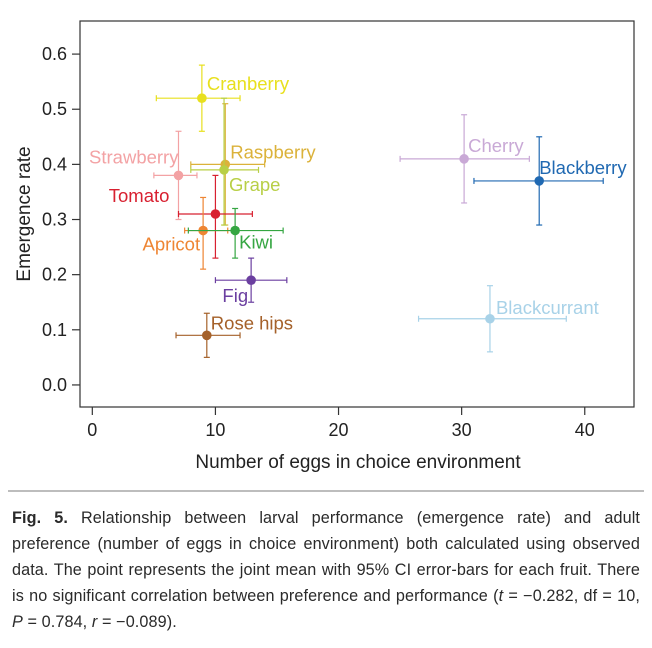 This screenshot has height=648, width=652. I want to click on caption-p-symbol: P, so click(17, 622).